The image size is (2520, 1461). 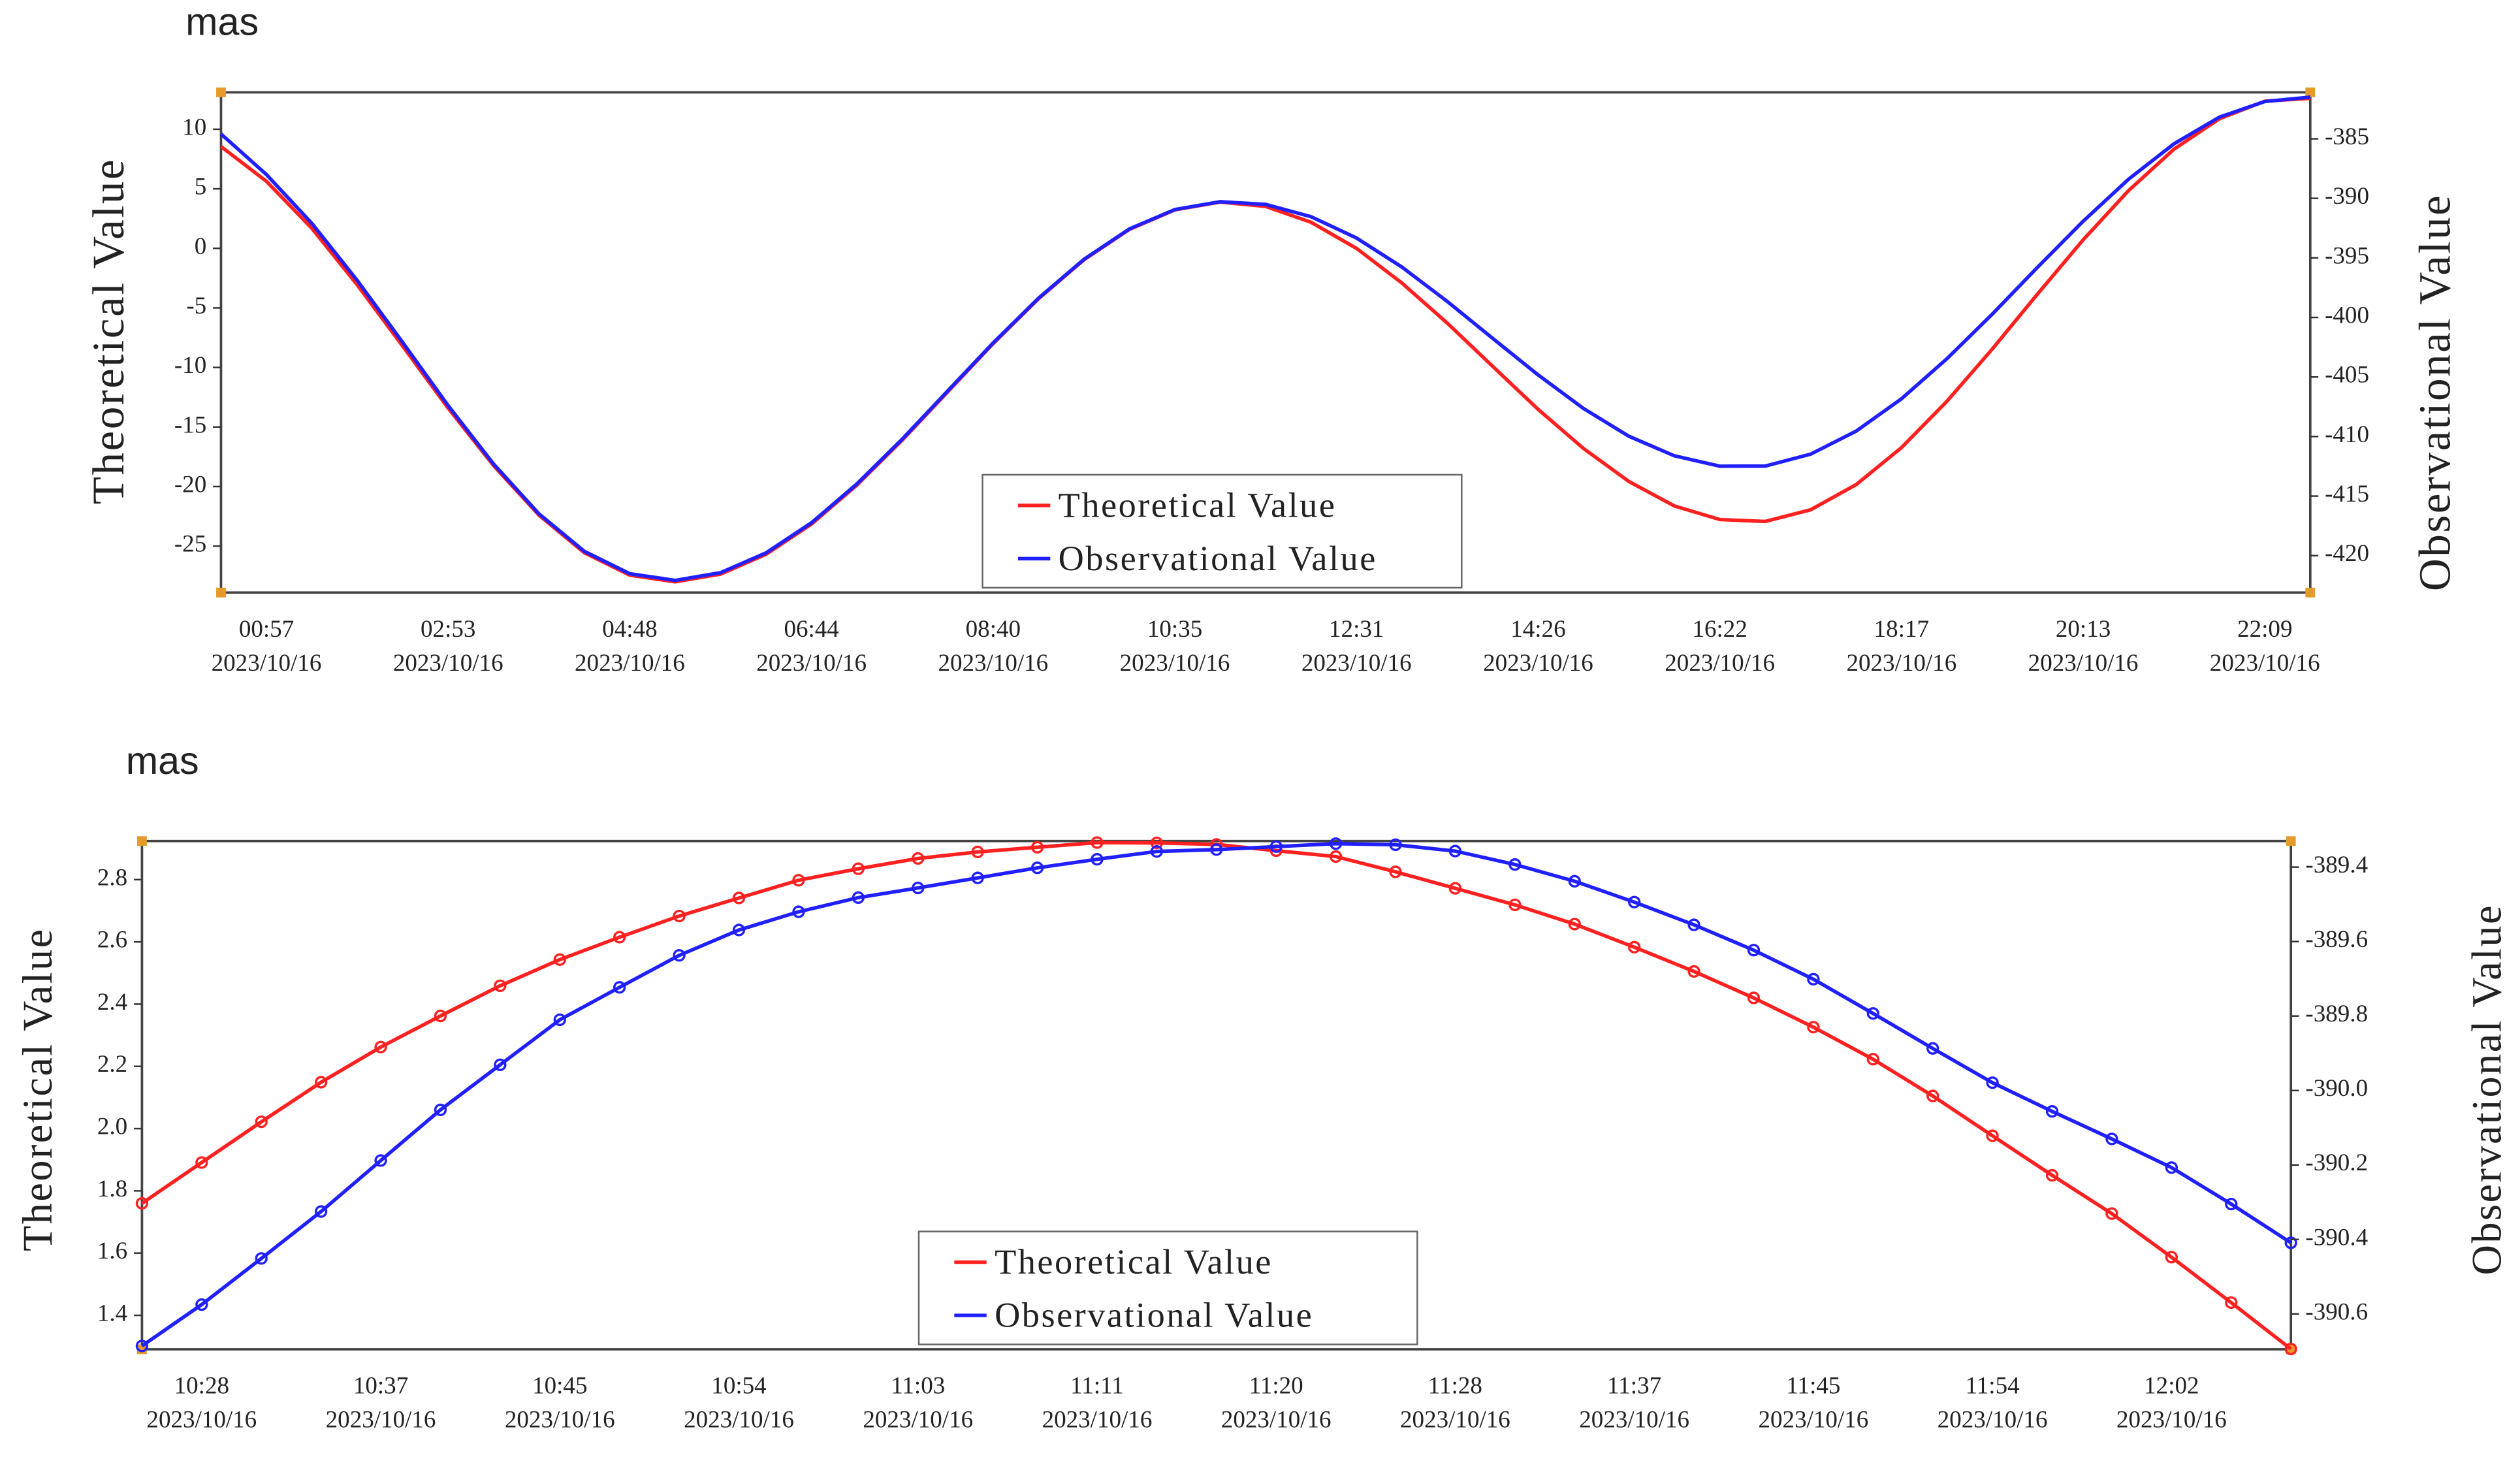 I want to click on unit-label: mas, so click(x=222, y=21).